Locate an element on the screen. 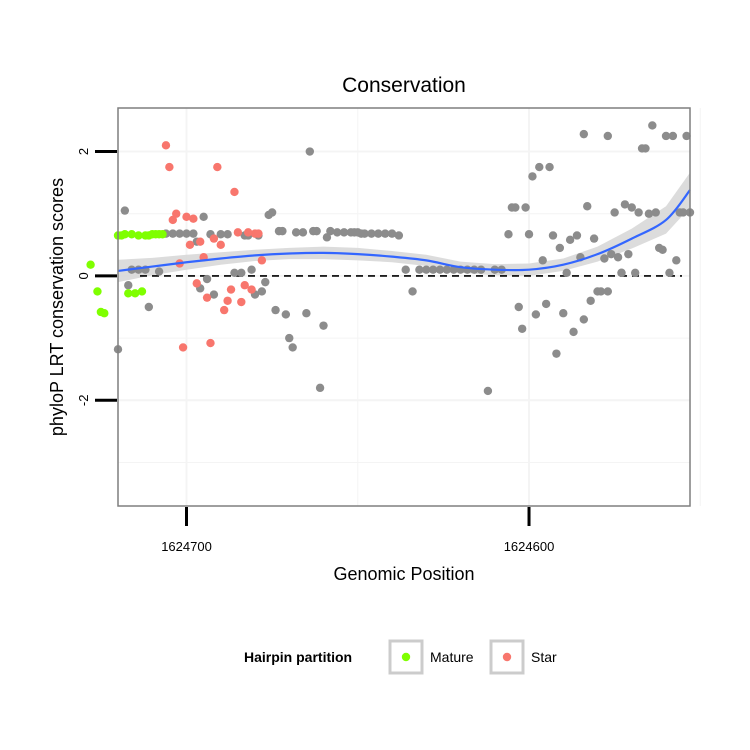 The height and width of the screenshot is (750, 750). x-tick-label: 1624700 is located at coordinates (186, 546).